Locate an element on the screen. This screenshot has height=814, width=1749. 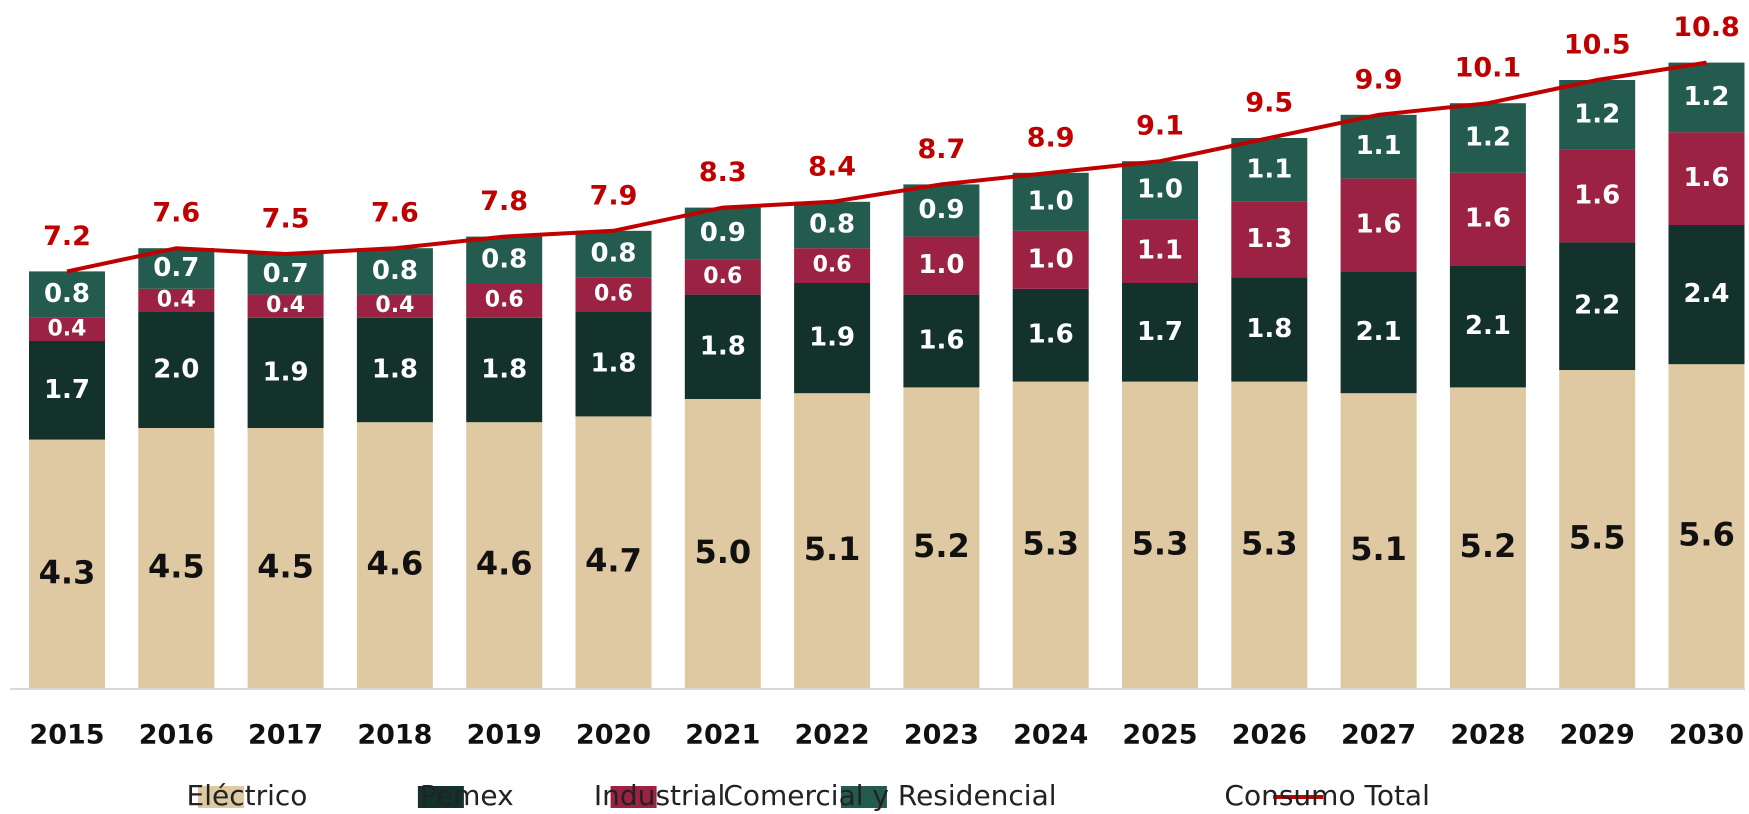
x-tick-label: 2017 is located at coordinates (285, 735).